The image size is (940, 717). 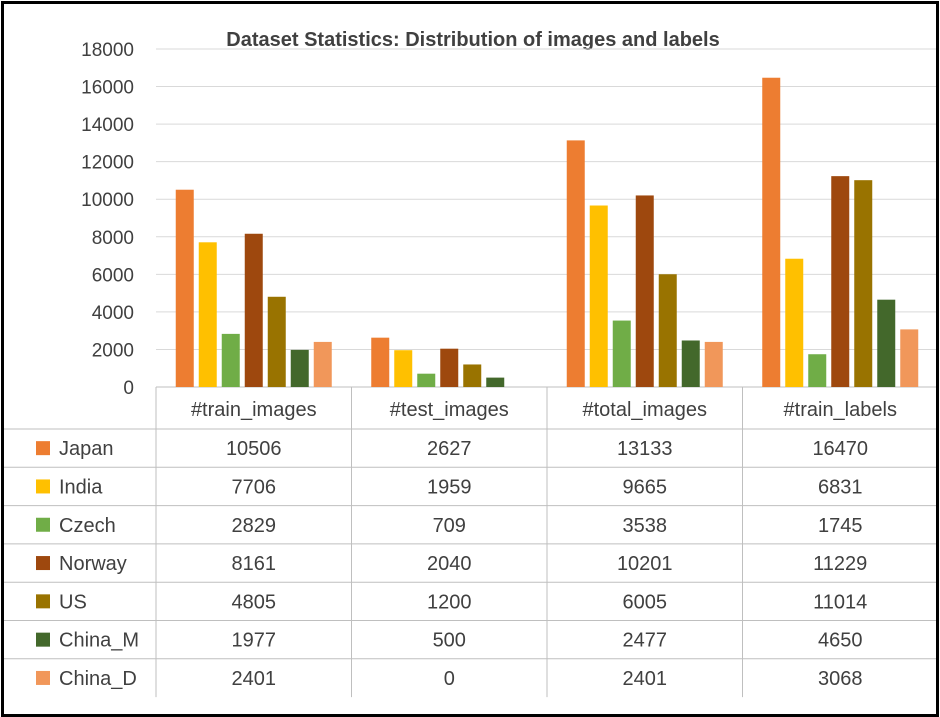 What do you see at coordinates (840, 641) in the screenshot?
I see `data-label: 4650` at bounding box center [840, 641].